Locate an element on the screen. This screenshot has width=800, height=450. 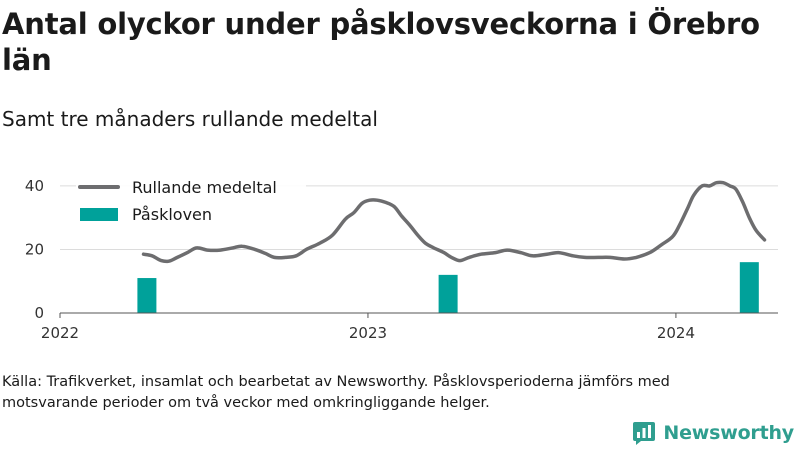
brand-logo: Newsworthy is located at coordinates (712, 433).